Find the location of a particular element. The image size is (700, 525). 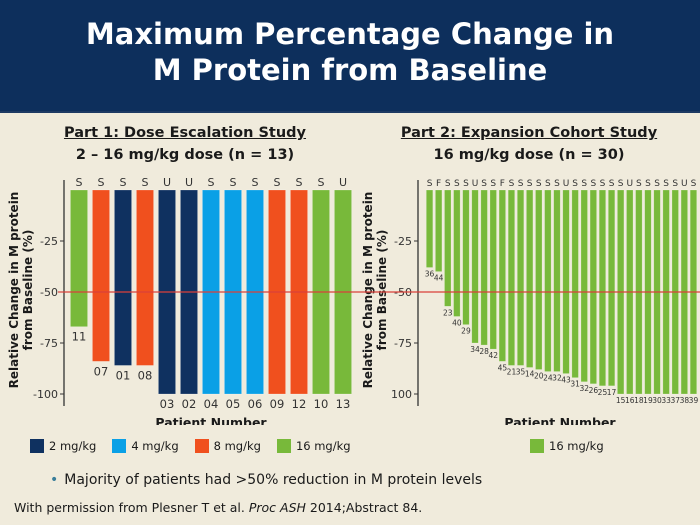

legend-item: 2 mg/kg is located at coordinates (63, 446).